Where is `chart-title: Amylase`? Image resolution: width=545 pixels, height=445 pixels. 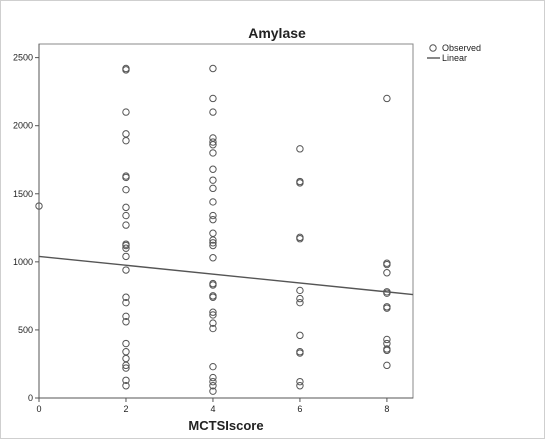
chart-title: Amylase is located at coordinates (277, 33).